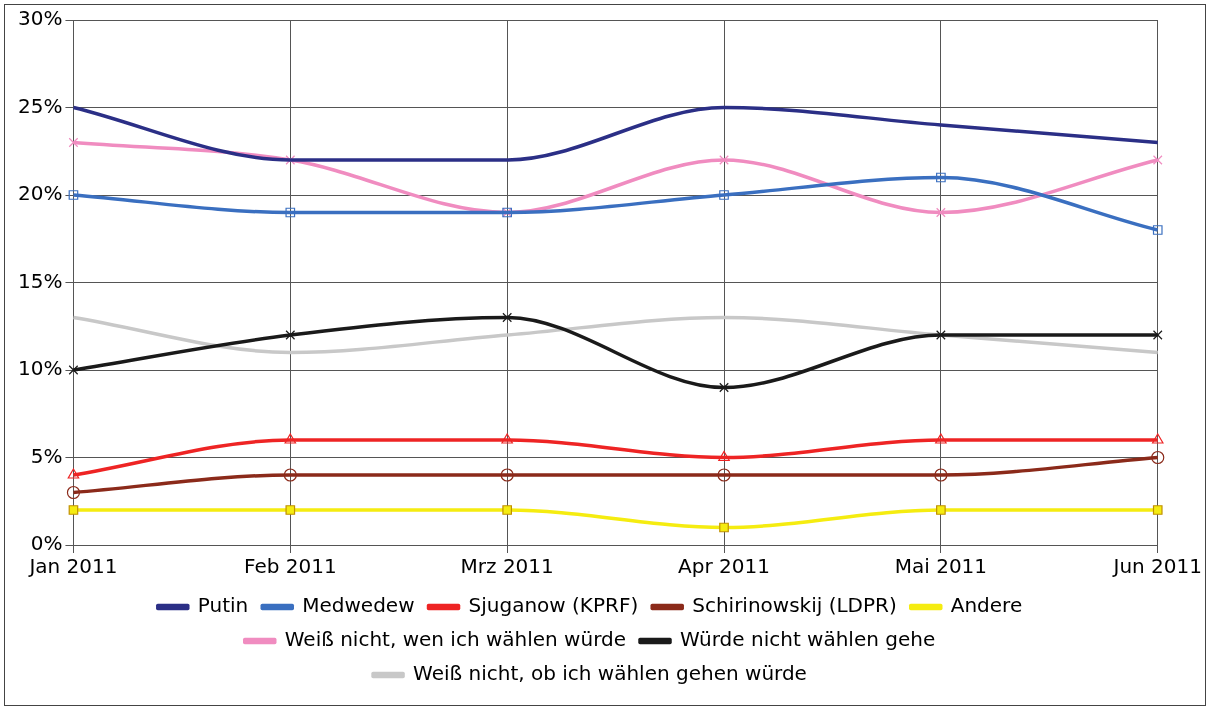 The image size is (1213, 713). Describe the element at coordinates (724, 566) in the screenshot. I see `x-tick-label: Apr 2011` at that location.